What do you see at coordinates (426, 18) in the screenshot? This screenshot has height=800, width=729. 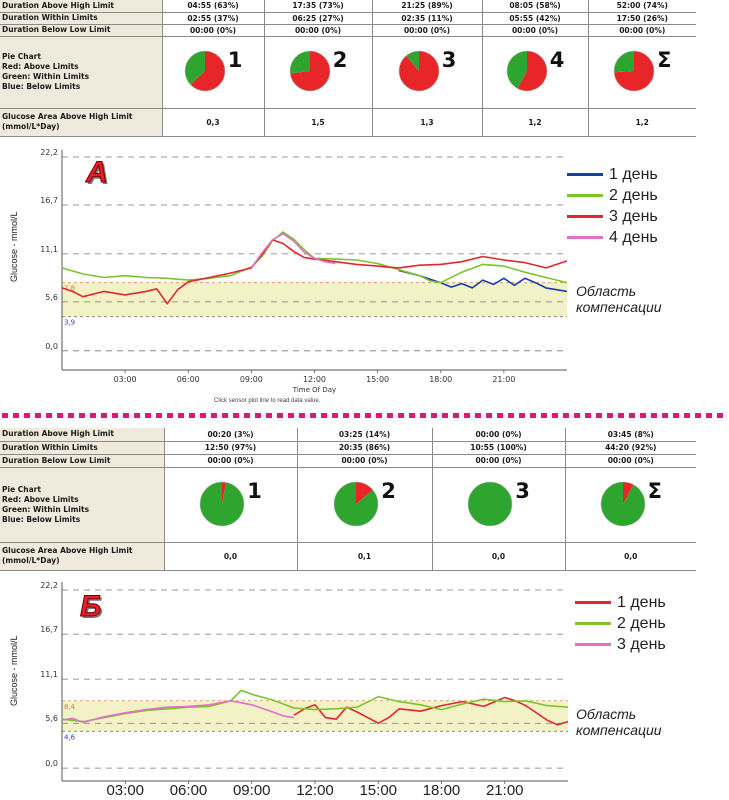 I see `cell-value: 02:35 (11%)` at bounding box center [426, 18].